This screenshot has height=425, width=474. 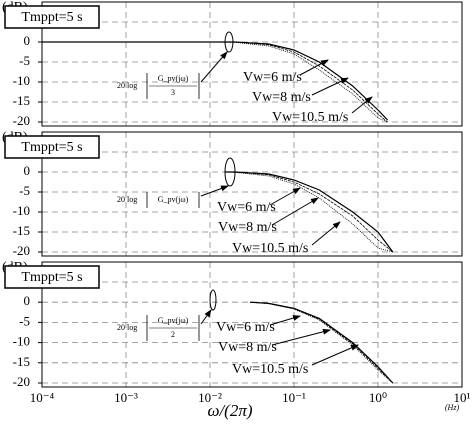 I want to click on x-tick-label: 10⁻⁴, so click(x=42, y=397).